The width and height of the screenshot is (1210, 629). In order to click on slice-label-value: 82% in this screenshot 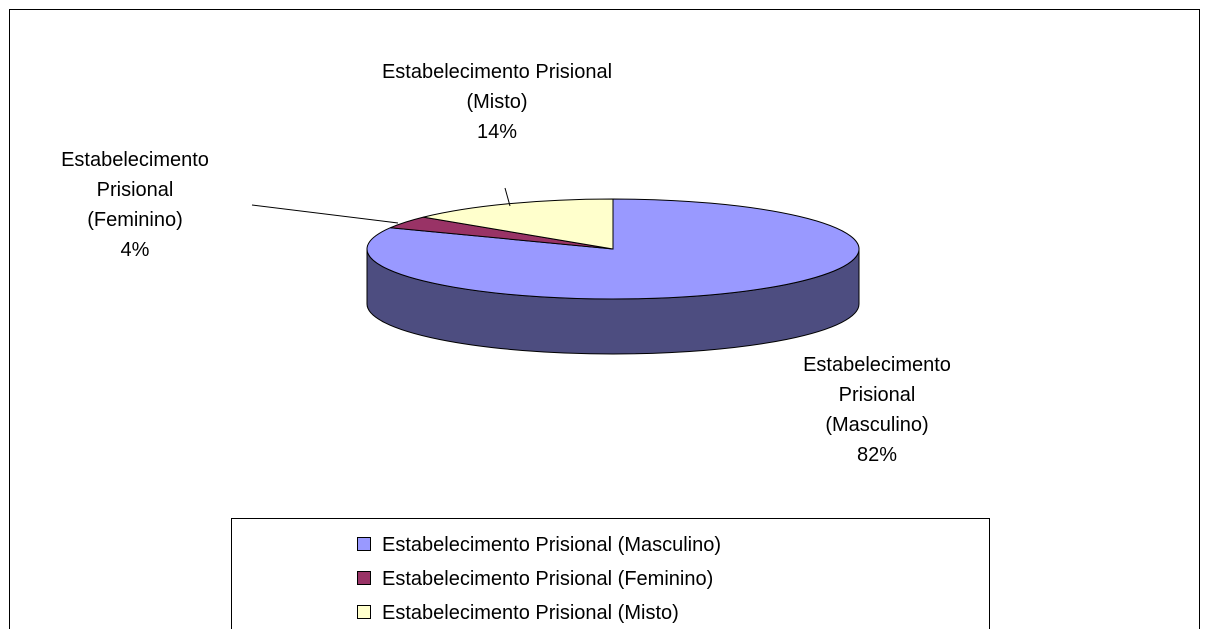, I will do `click(877, 455)`.